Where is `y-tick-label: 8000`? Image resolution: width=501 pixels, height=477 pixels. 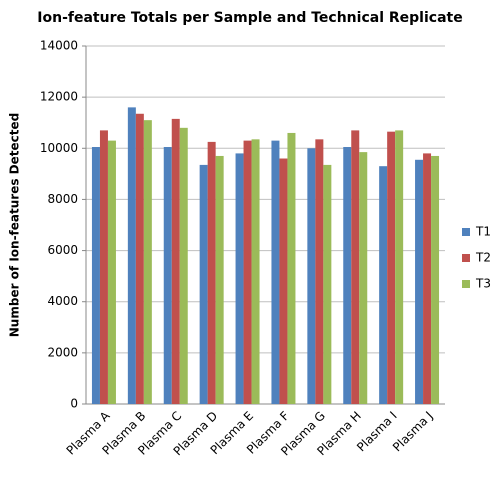 y-tick-label: 8000 is located at coordinates (62, 199).